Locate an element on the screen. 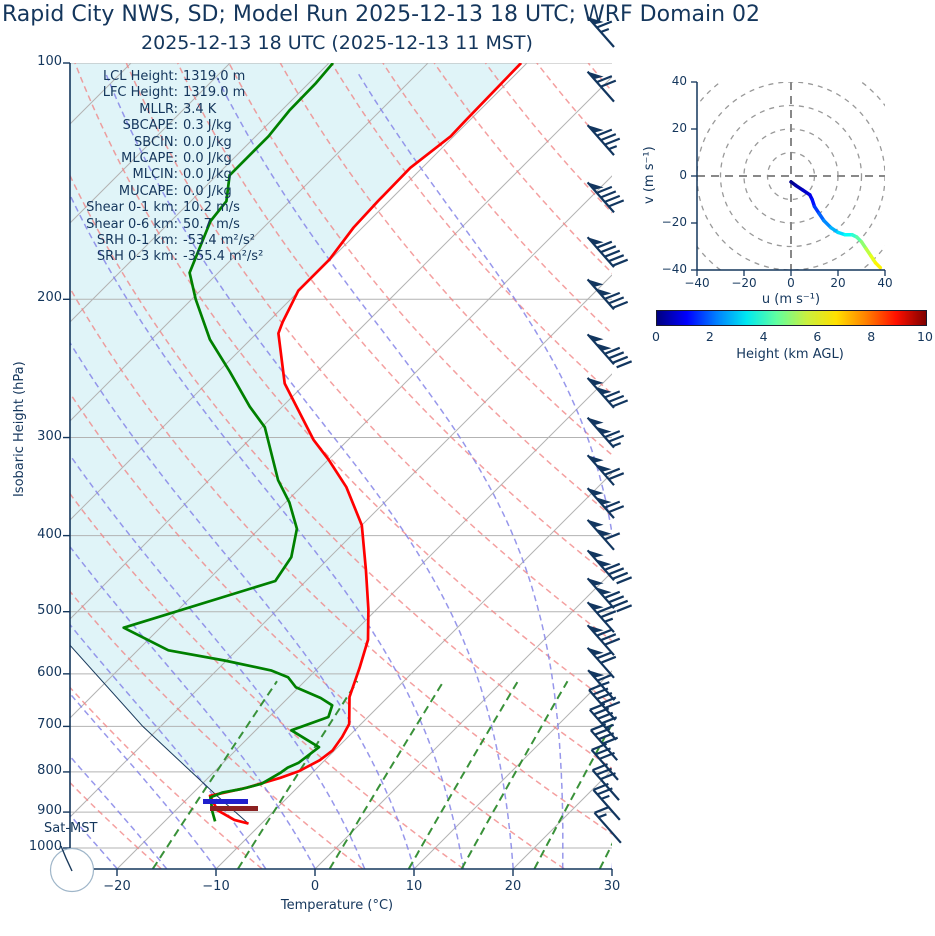 The width and height of the screenshot is (935, 936). stat-label: MLCIN: is located at coordinates (155, 175).